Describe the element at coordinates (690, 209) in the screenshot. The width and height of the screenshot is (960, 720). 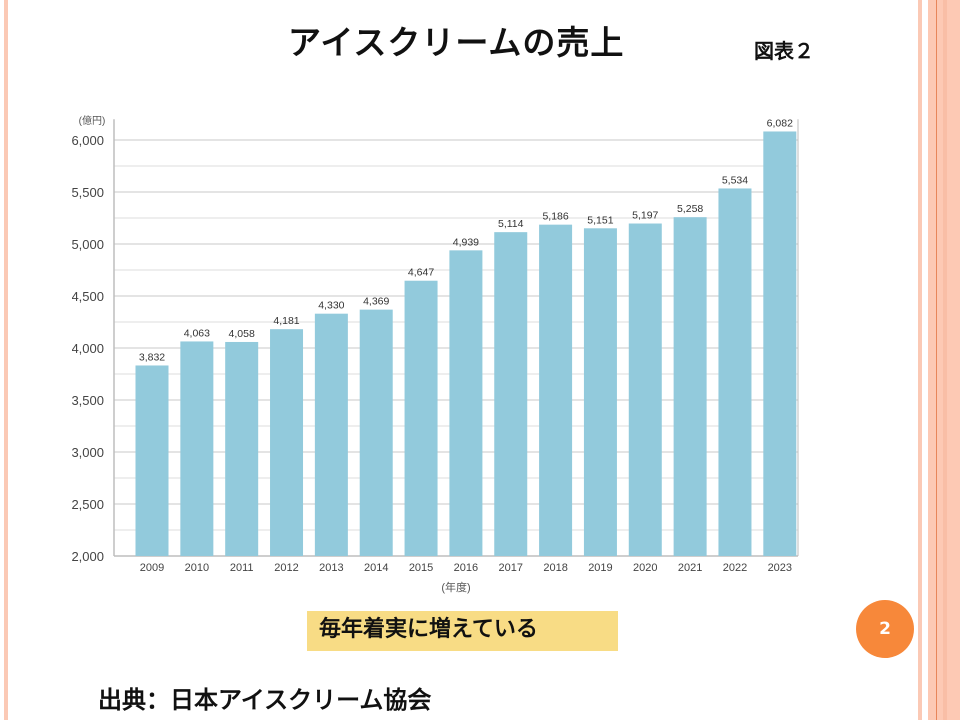
I see `value-label: 5,258` at that location.